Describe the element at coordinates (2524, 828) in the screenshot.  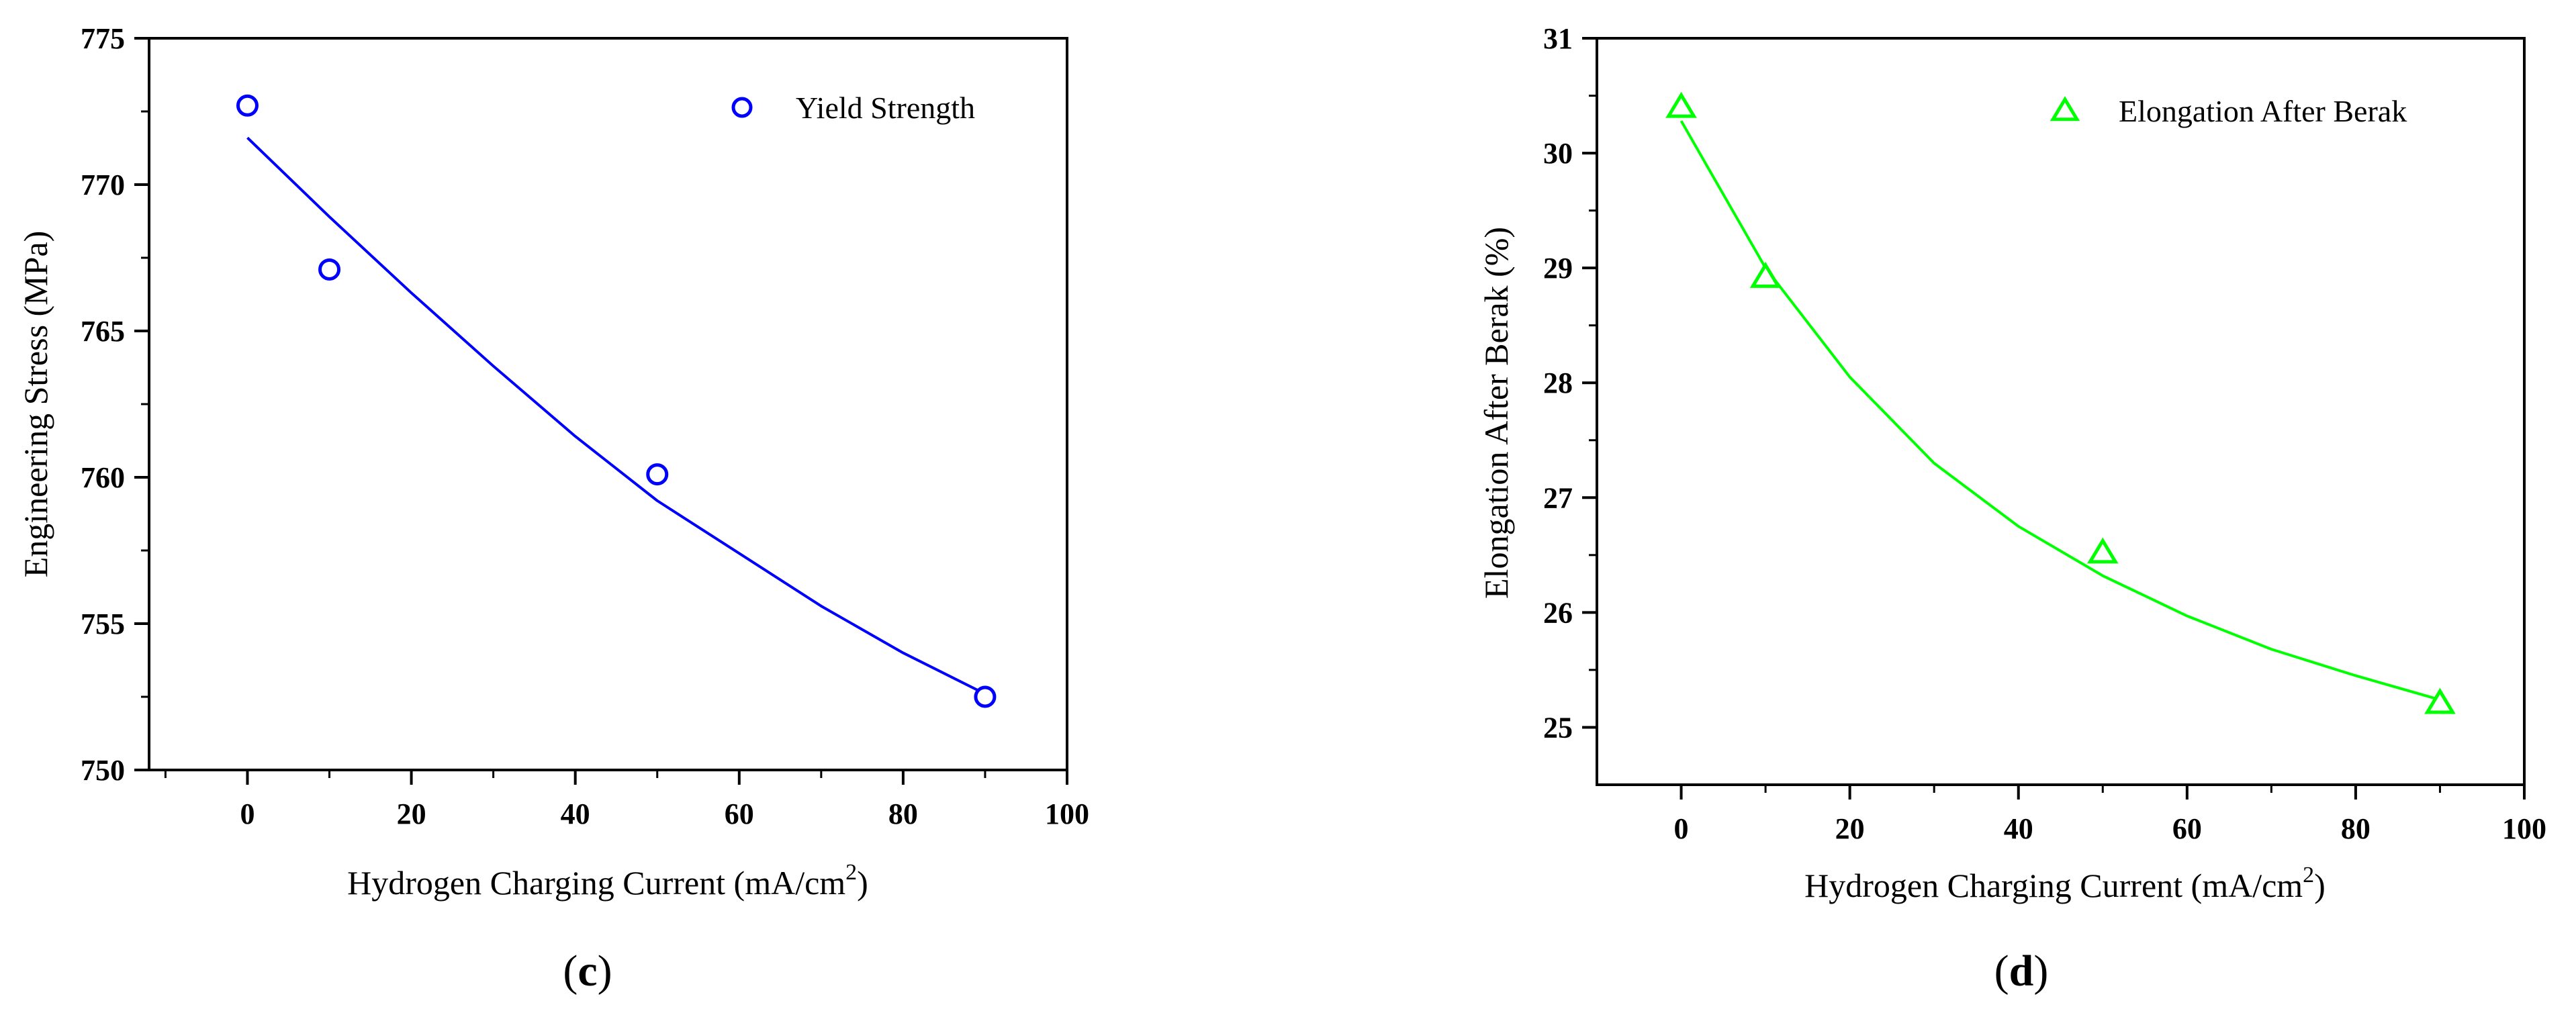
I see `x-tick-label-d: 100` at that location.